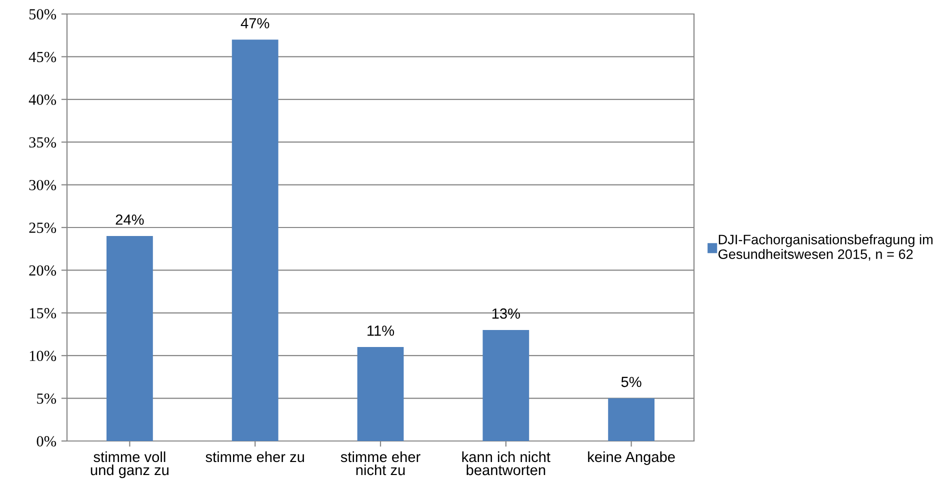  Describe the element at coordinates (506, 313) in the screenshot. I see `data-label: 13%` at that location.